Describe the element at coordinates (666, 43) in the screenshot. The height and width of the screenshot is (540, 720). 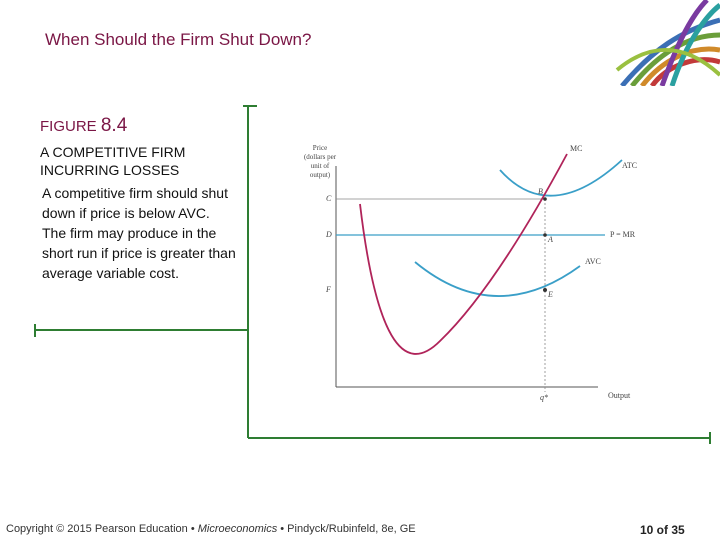
I see `decorative-cables-image` at that location.